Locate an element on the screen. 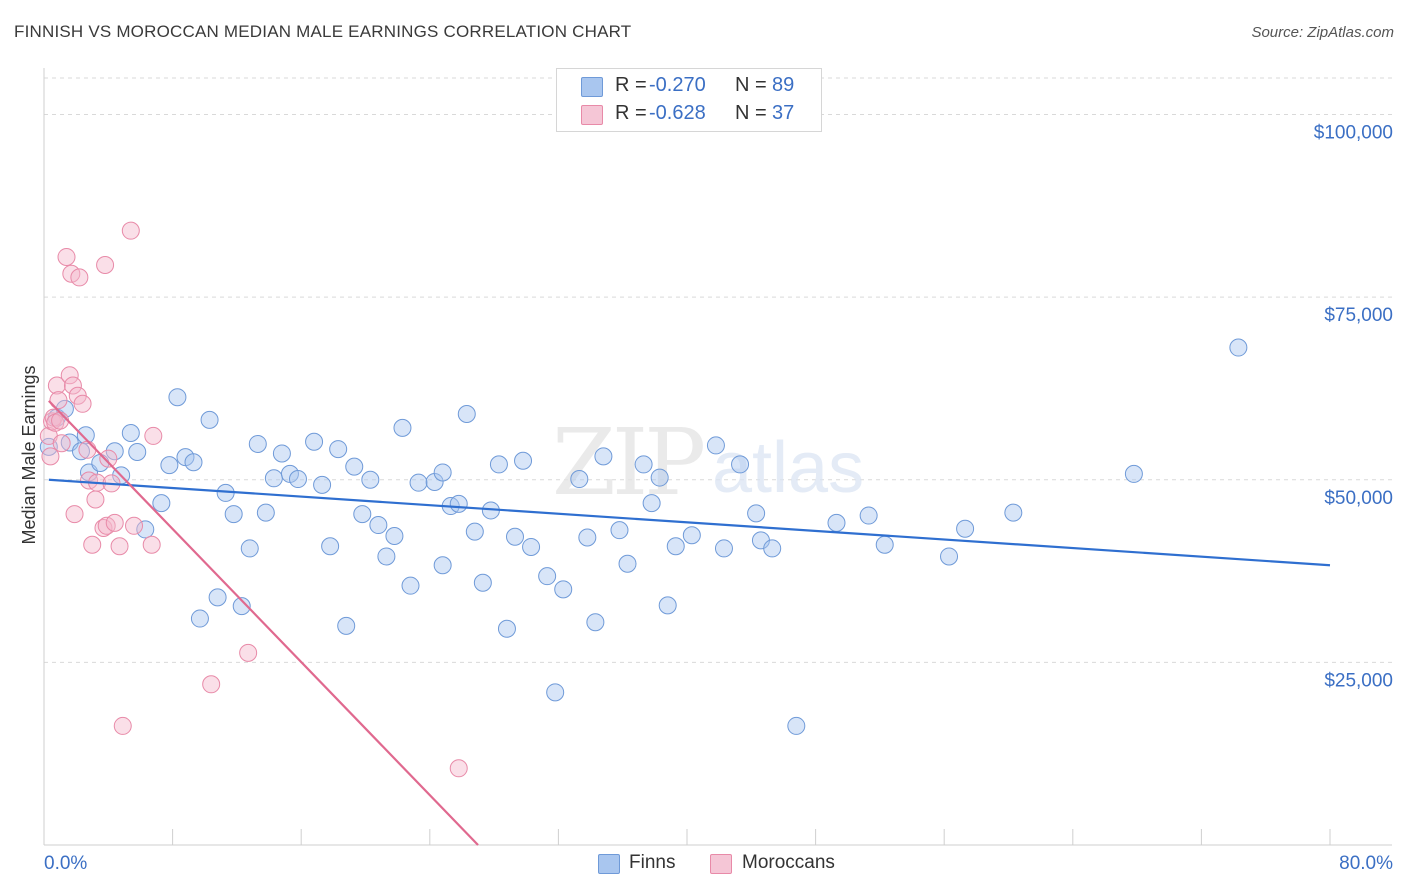 The width and height of the screenshot is (1406, 892). stats-legend: R = -0.270 N = 89 R = -0.628 N = 37 is located at coordinates (689, 100).